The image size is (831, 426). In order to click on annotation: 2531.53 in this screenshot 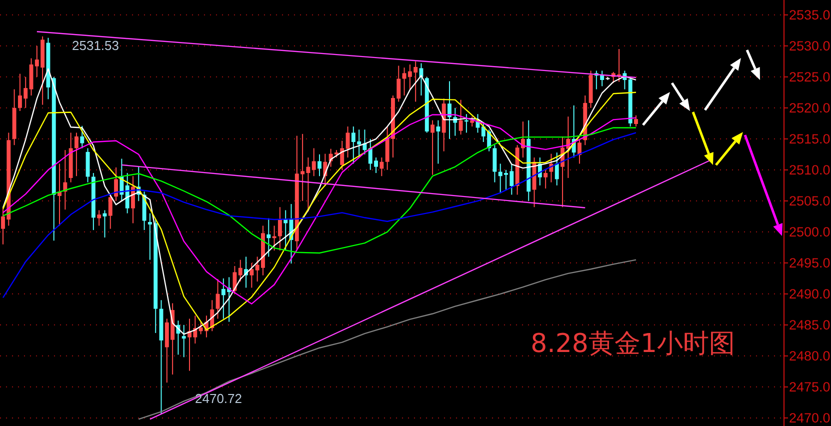, I will do `click(95, 45)`.